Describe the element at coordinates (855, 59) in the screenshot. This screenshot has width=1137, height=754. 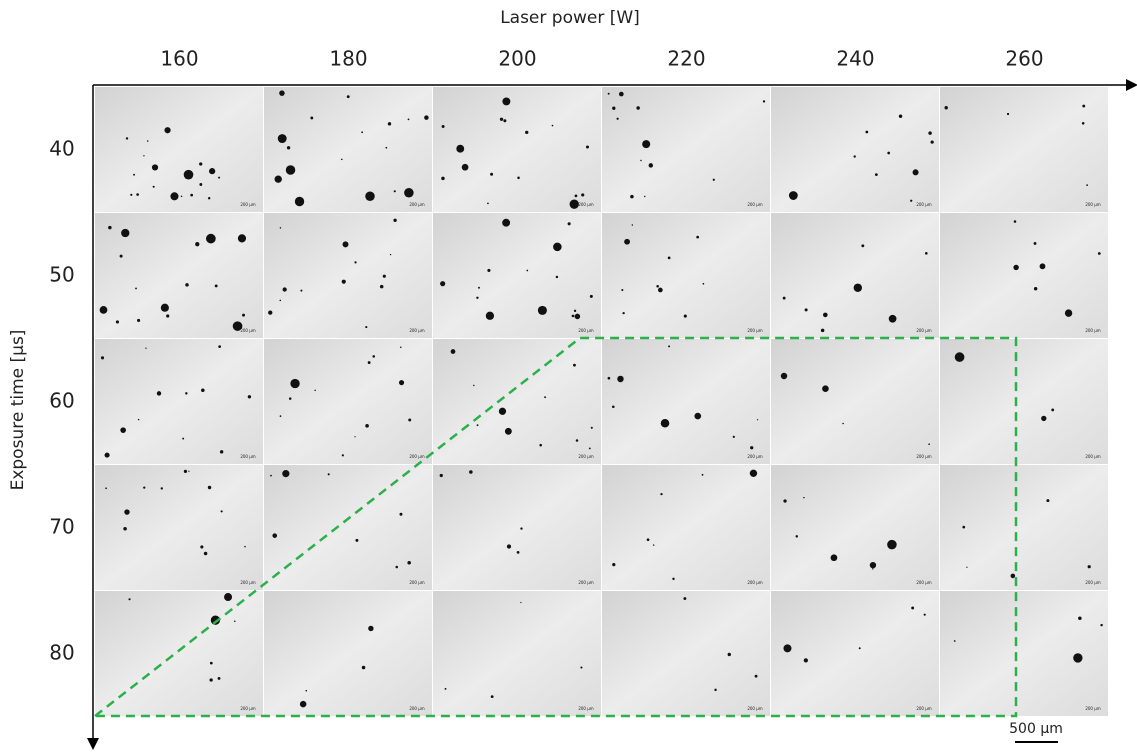
I see `column-label: 240` at that location.